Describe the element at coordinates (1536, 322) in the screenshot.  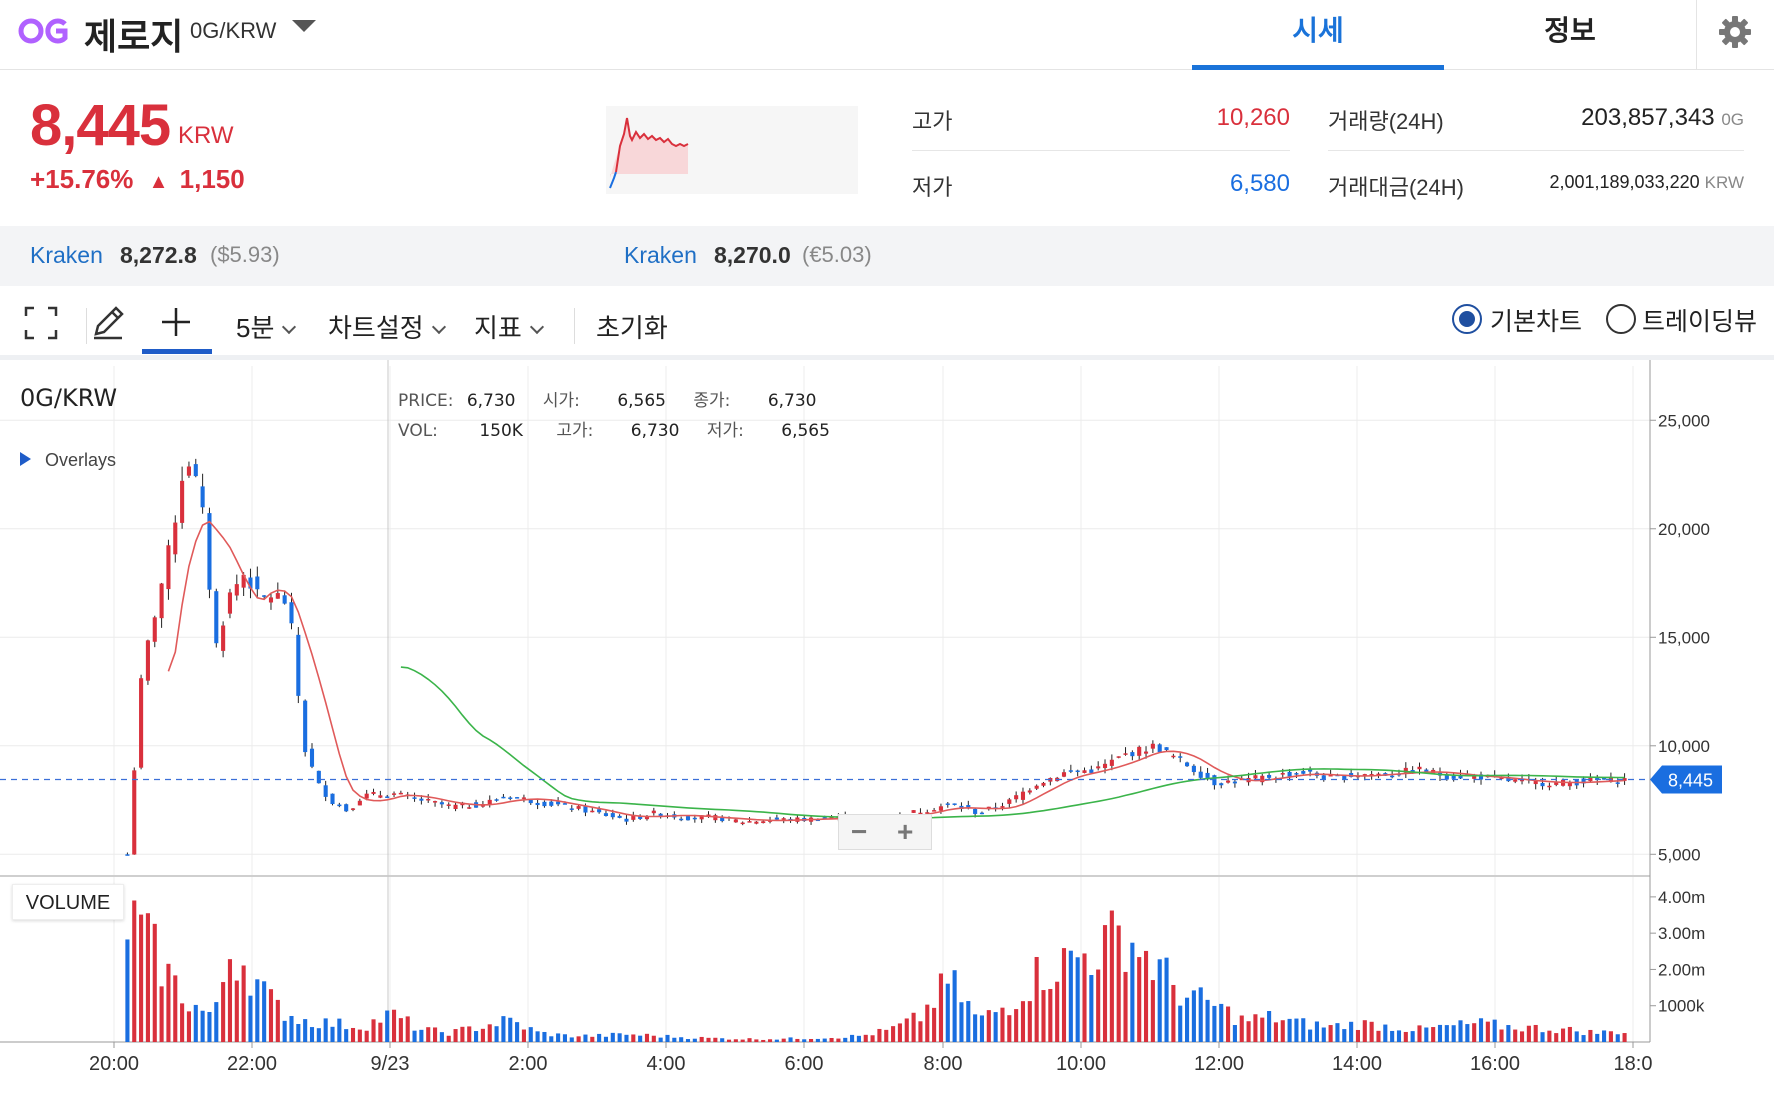
I see `radio-basic-chart-label: 기본차트` at that location.